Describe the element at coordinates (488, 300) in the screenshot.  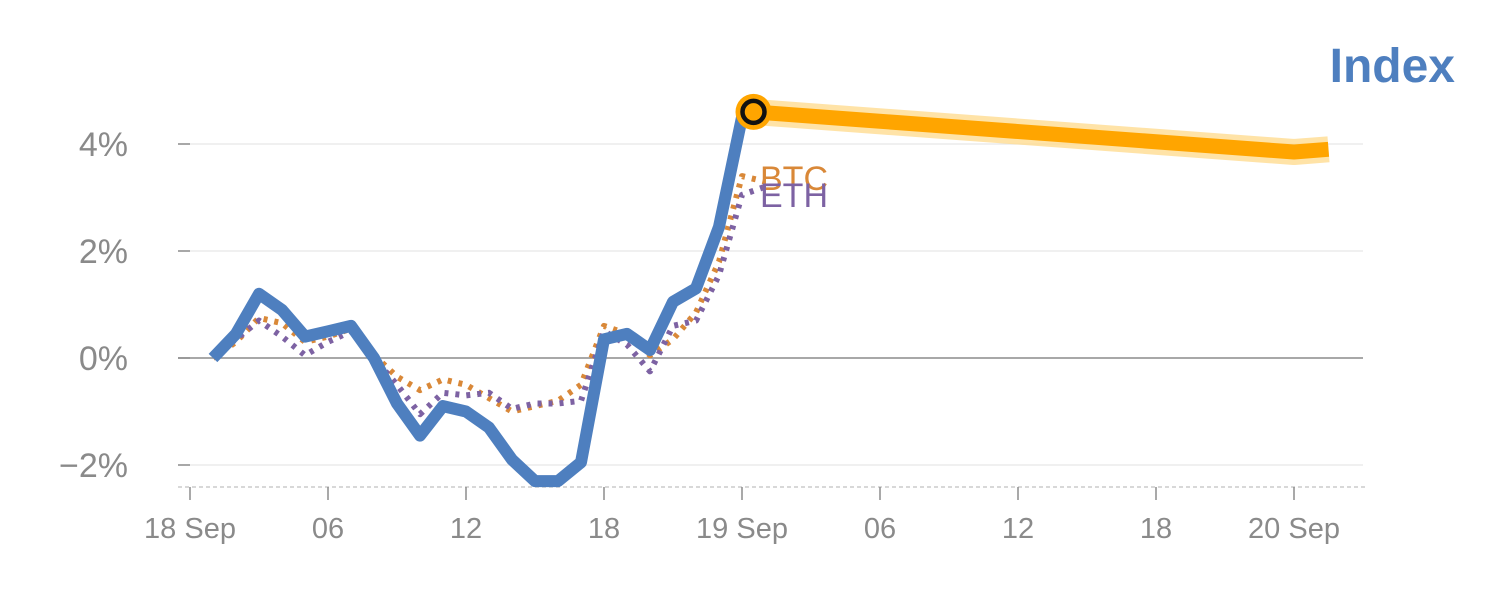
I see `series-line-eth` at that location.